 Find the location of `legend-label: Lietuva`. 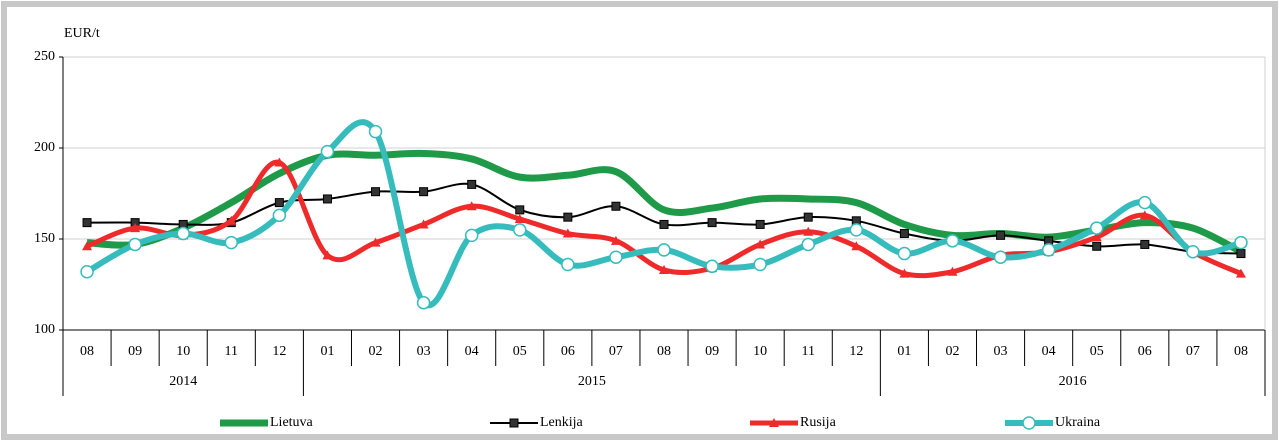

legend-label: Lietuva is located at coordinates (292, 422).